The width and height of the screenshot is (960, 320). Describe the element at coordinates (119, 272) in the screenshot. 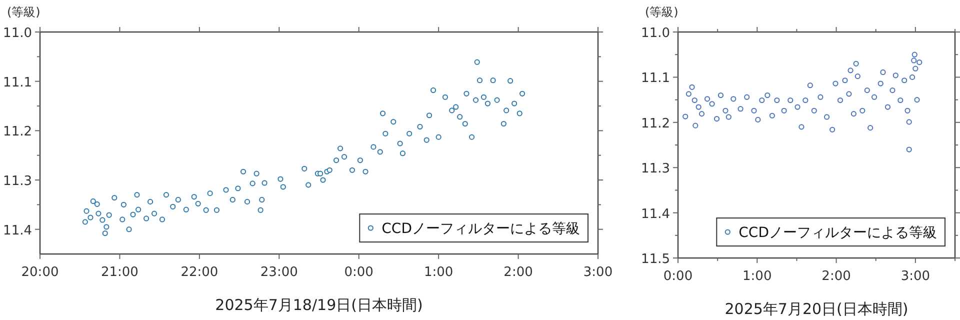

I see `x-tick-label: 21:00` at that location.